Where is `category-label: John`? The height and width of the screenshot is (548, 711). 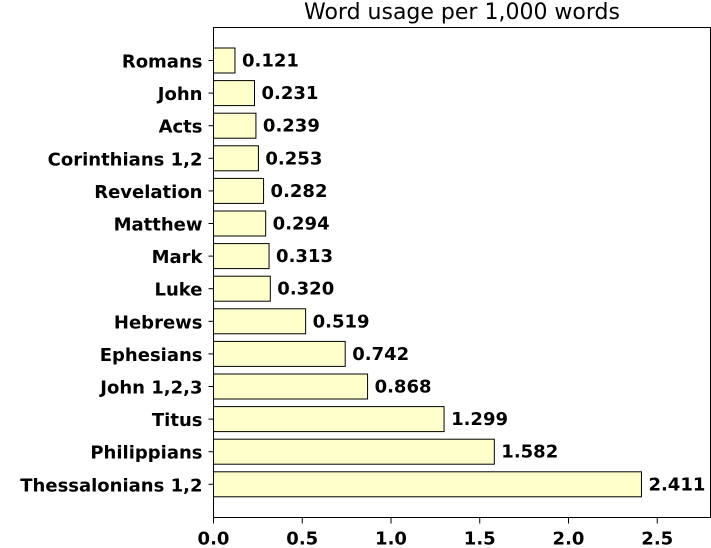 category-label: John is located at coordinates (179, 94).